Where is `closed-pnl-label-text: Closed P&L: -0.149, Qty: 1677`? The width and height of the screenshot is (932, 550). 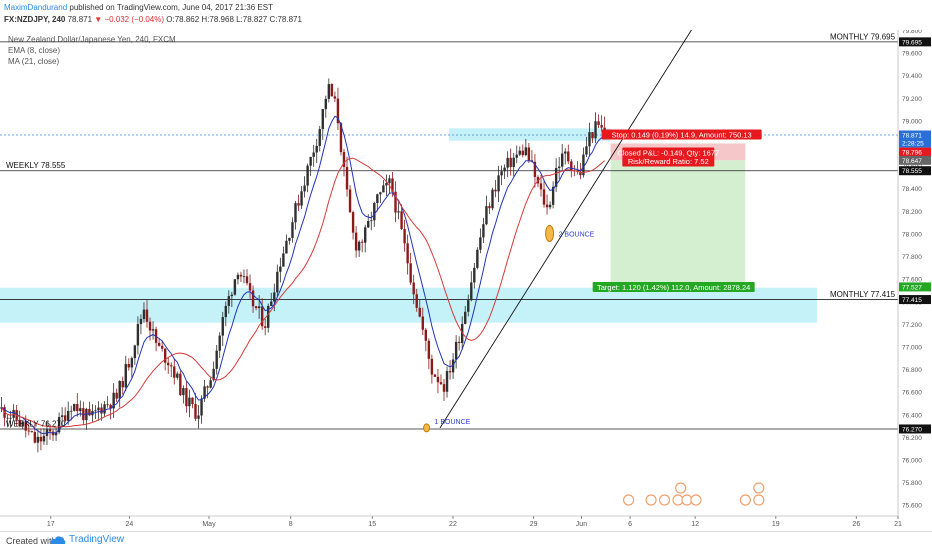 closed-pnl-label-text: Closed P&L: -0.149, Qty: 1677 is located at coordinates (668, 153).